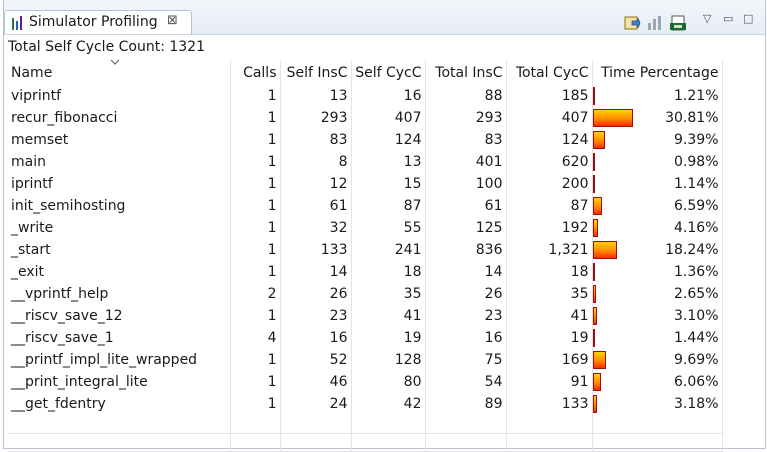  What do you see at coordinates (316, 404) in the screenshot?
I see `cell-self-insc: 24` at bounding box center [316, 404].